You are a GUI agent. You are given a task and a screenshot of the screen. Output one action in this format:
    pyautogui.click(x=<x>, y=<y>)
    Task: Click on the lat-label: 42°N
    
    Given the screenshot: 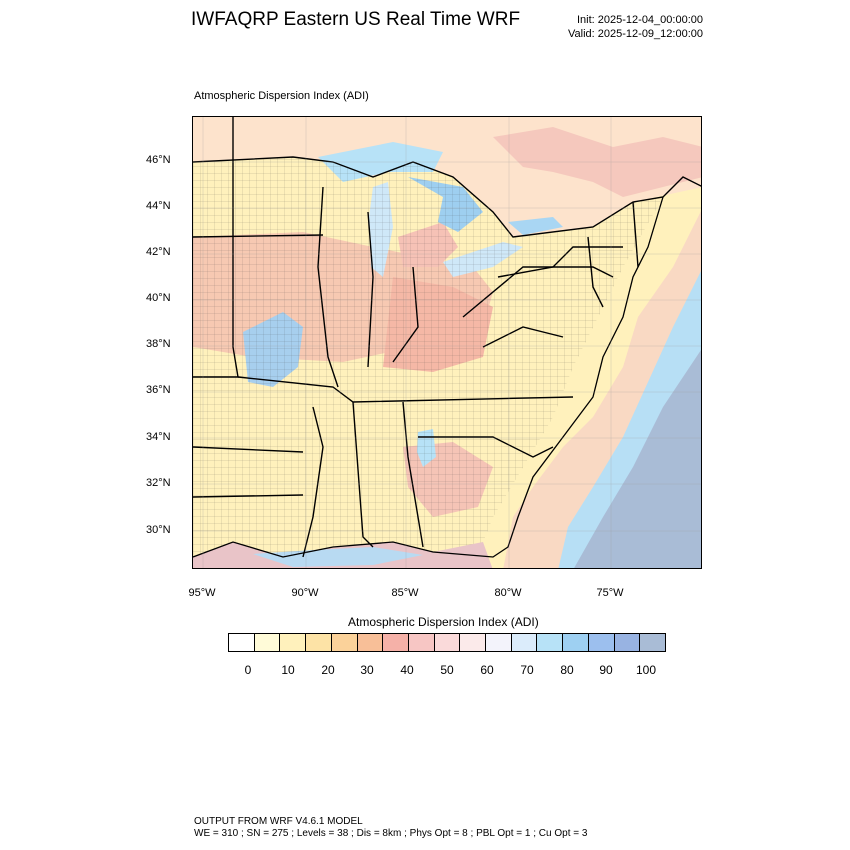 What is the action you would take?
    pyautogui.click(x=158, y=252)
    